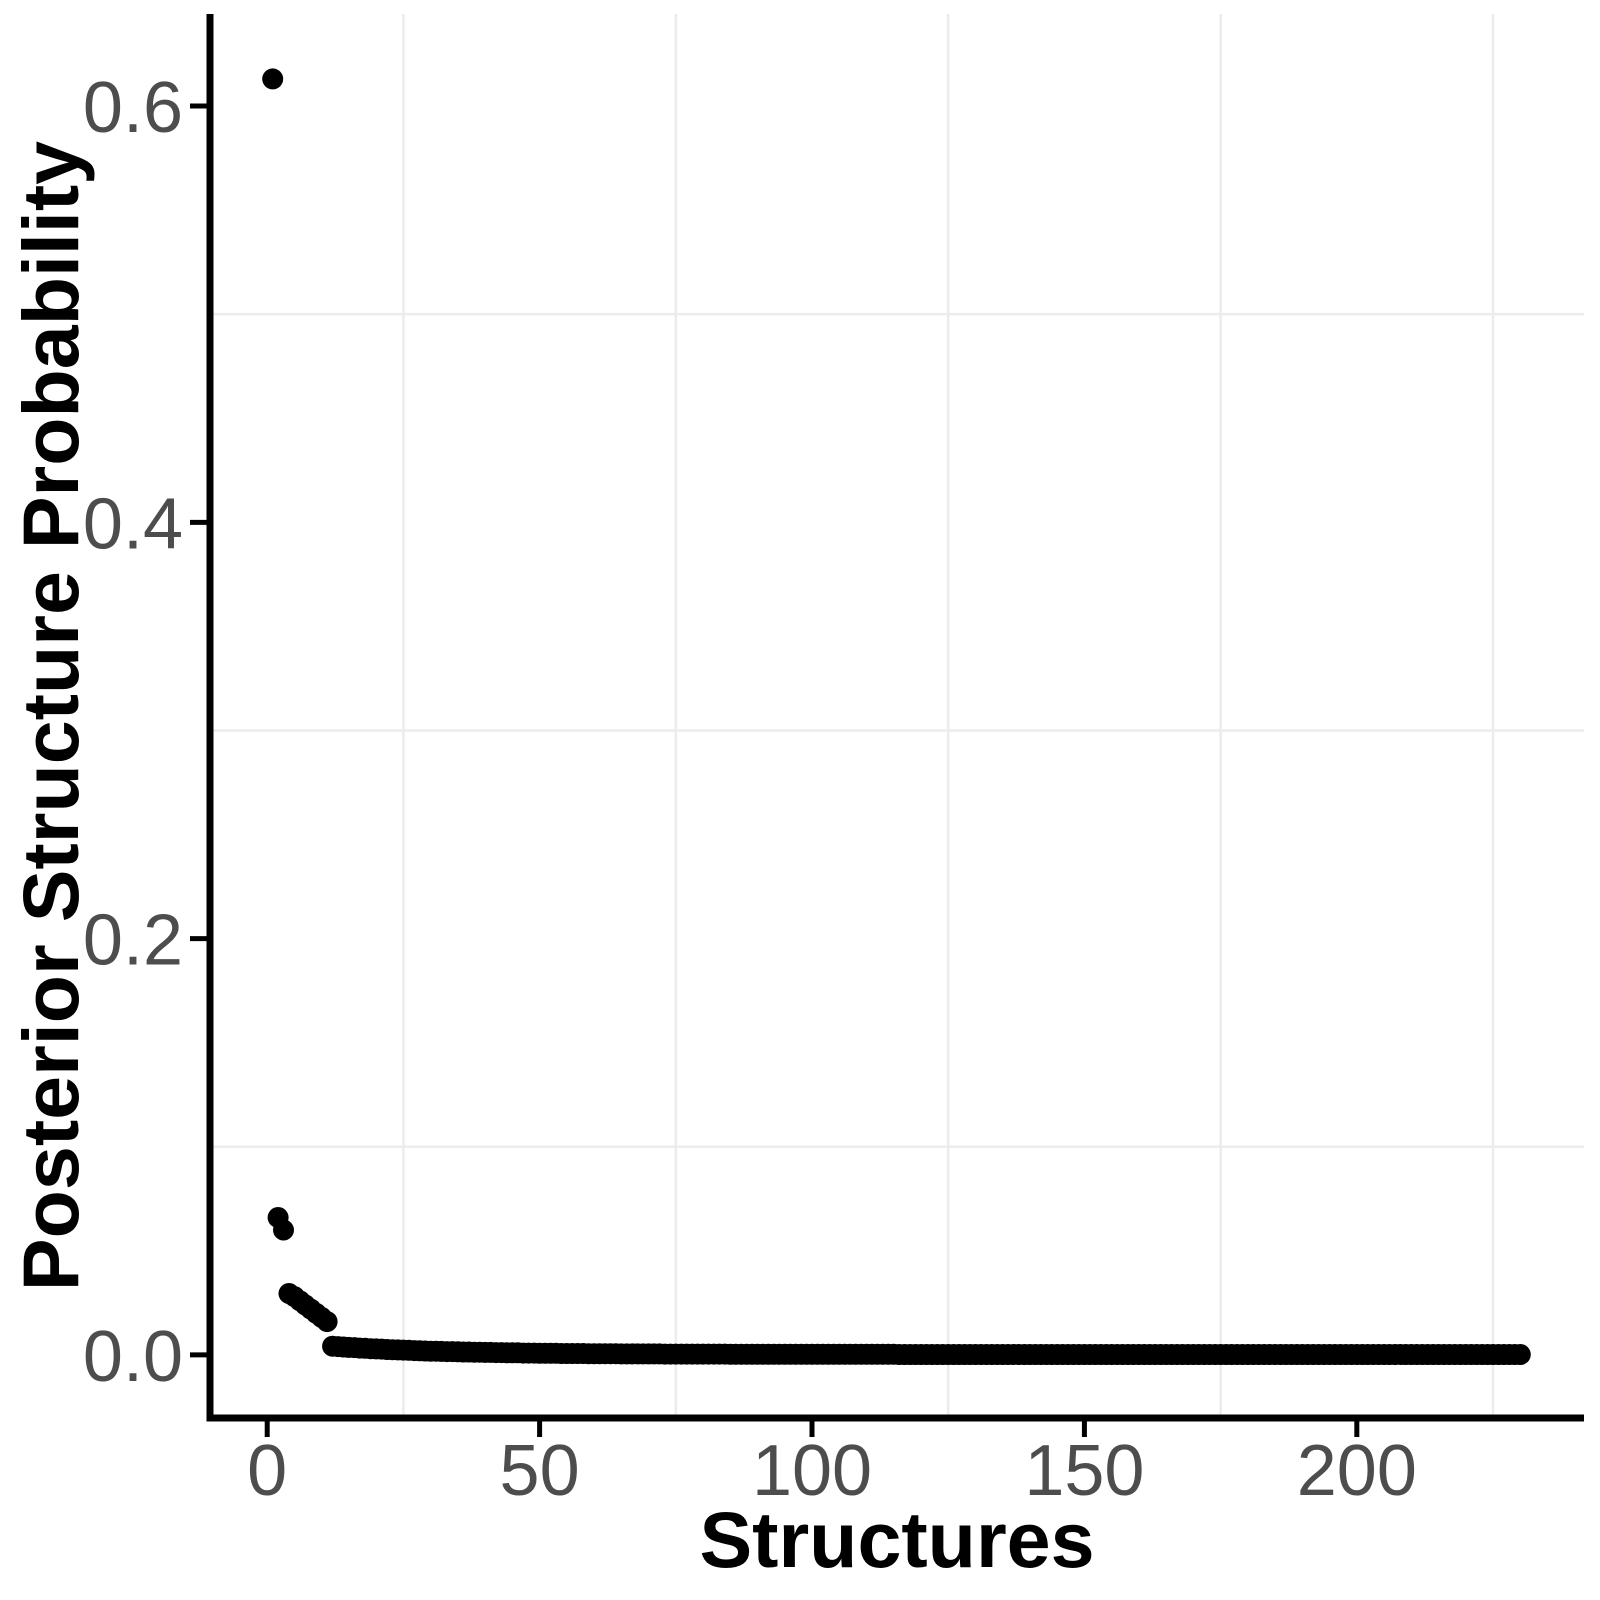 This screenshot has height=1600, width=1600. Describe the element at coordinates (812, 1471) in the screenshot. I see `x-tick-label: 100` at that location.